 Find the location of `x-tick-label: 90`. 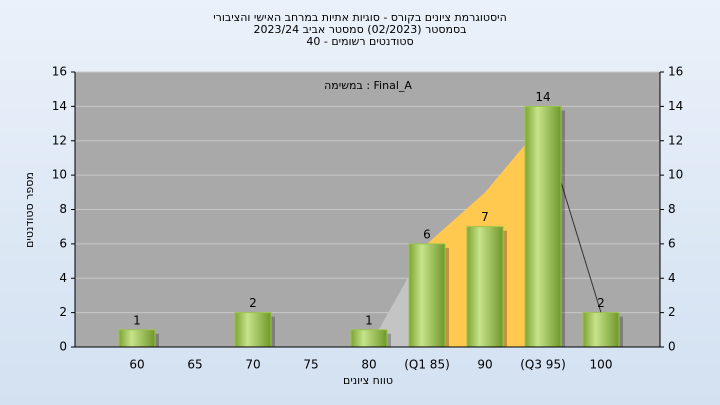

x-tick-label: 90 is located at coordinates (484, 365).